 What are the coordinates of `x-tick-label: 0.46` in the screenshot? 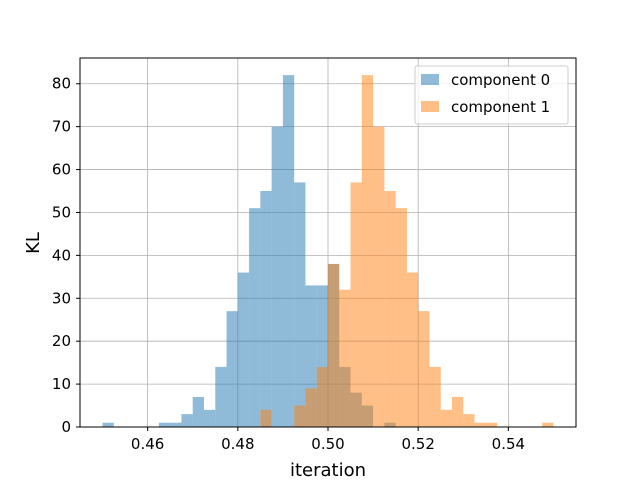 It's located at (147, 444).